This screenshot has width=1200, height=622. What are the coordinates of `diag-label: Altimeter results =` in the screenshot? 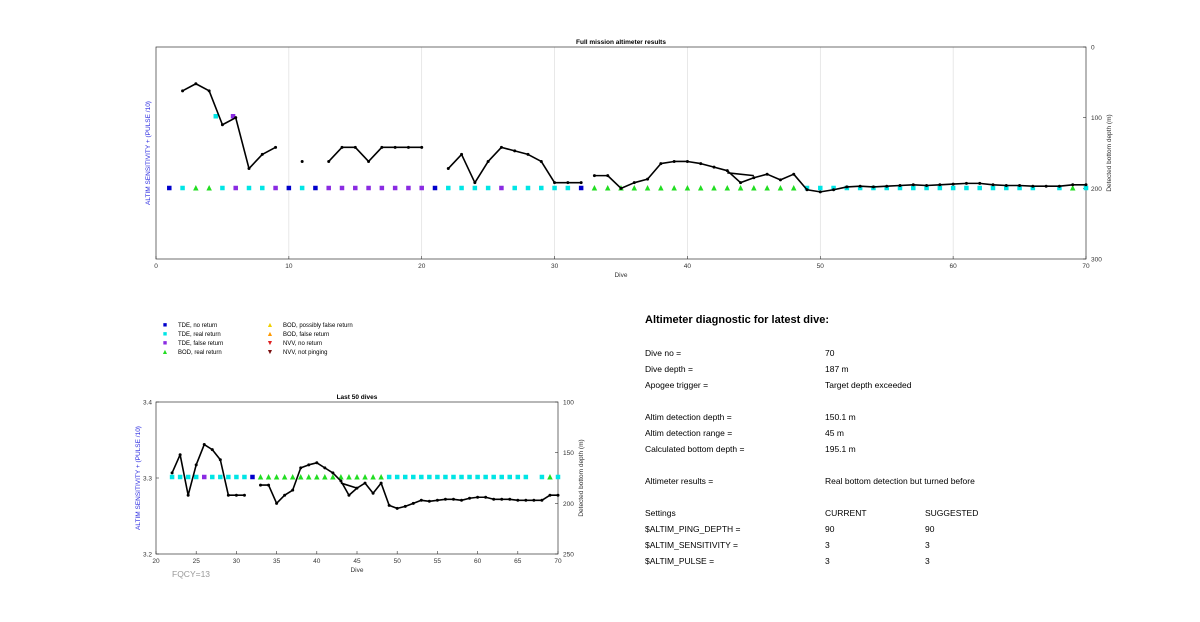 It's located at (679, 481).